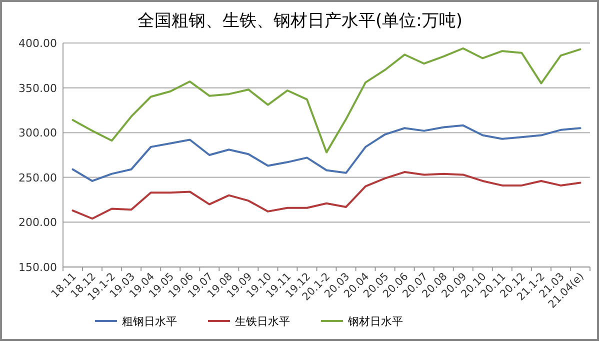  Describe the element at coordinates (37, 223) in the screenshot. I see `y-tick-label: 200.00` at that location.